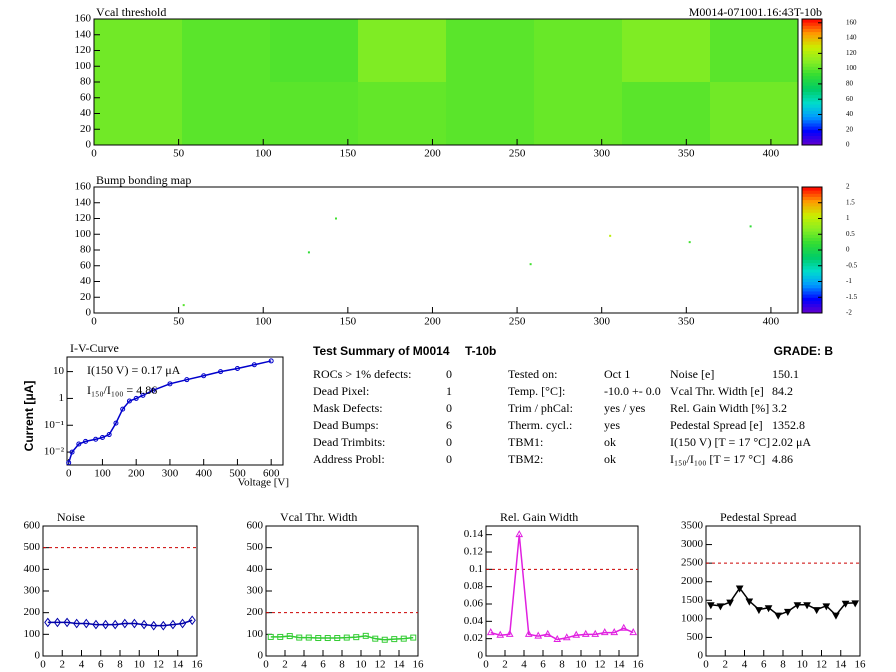 The height and width of the screenshot is (672, 896). Describe the element at coordinates (449, 391) in the screenshot. I see `summary-value: 1` at that location.